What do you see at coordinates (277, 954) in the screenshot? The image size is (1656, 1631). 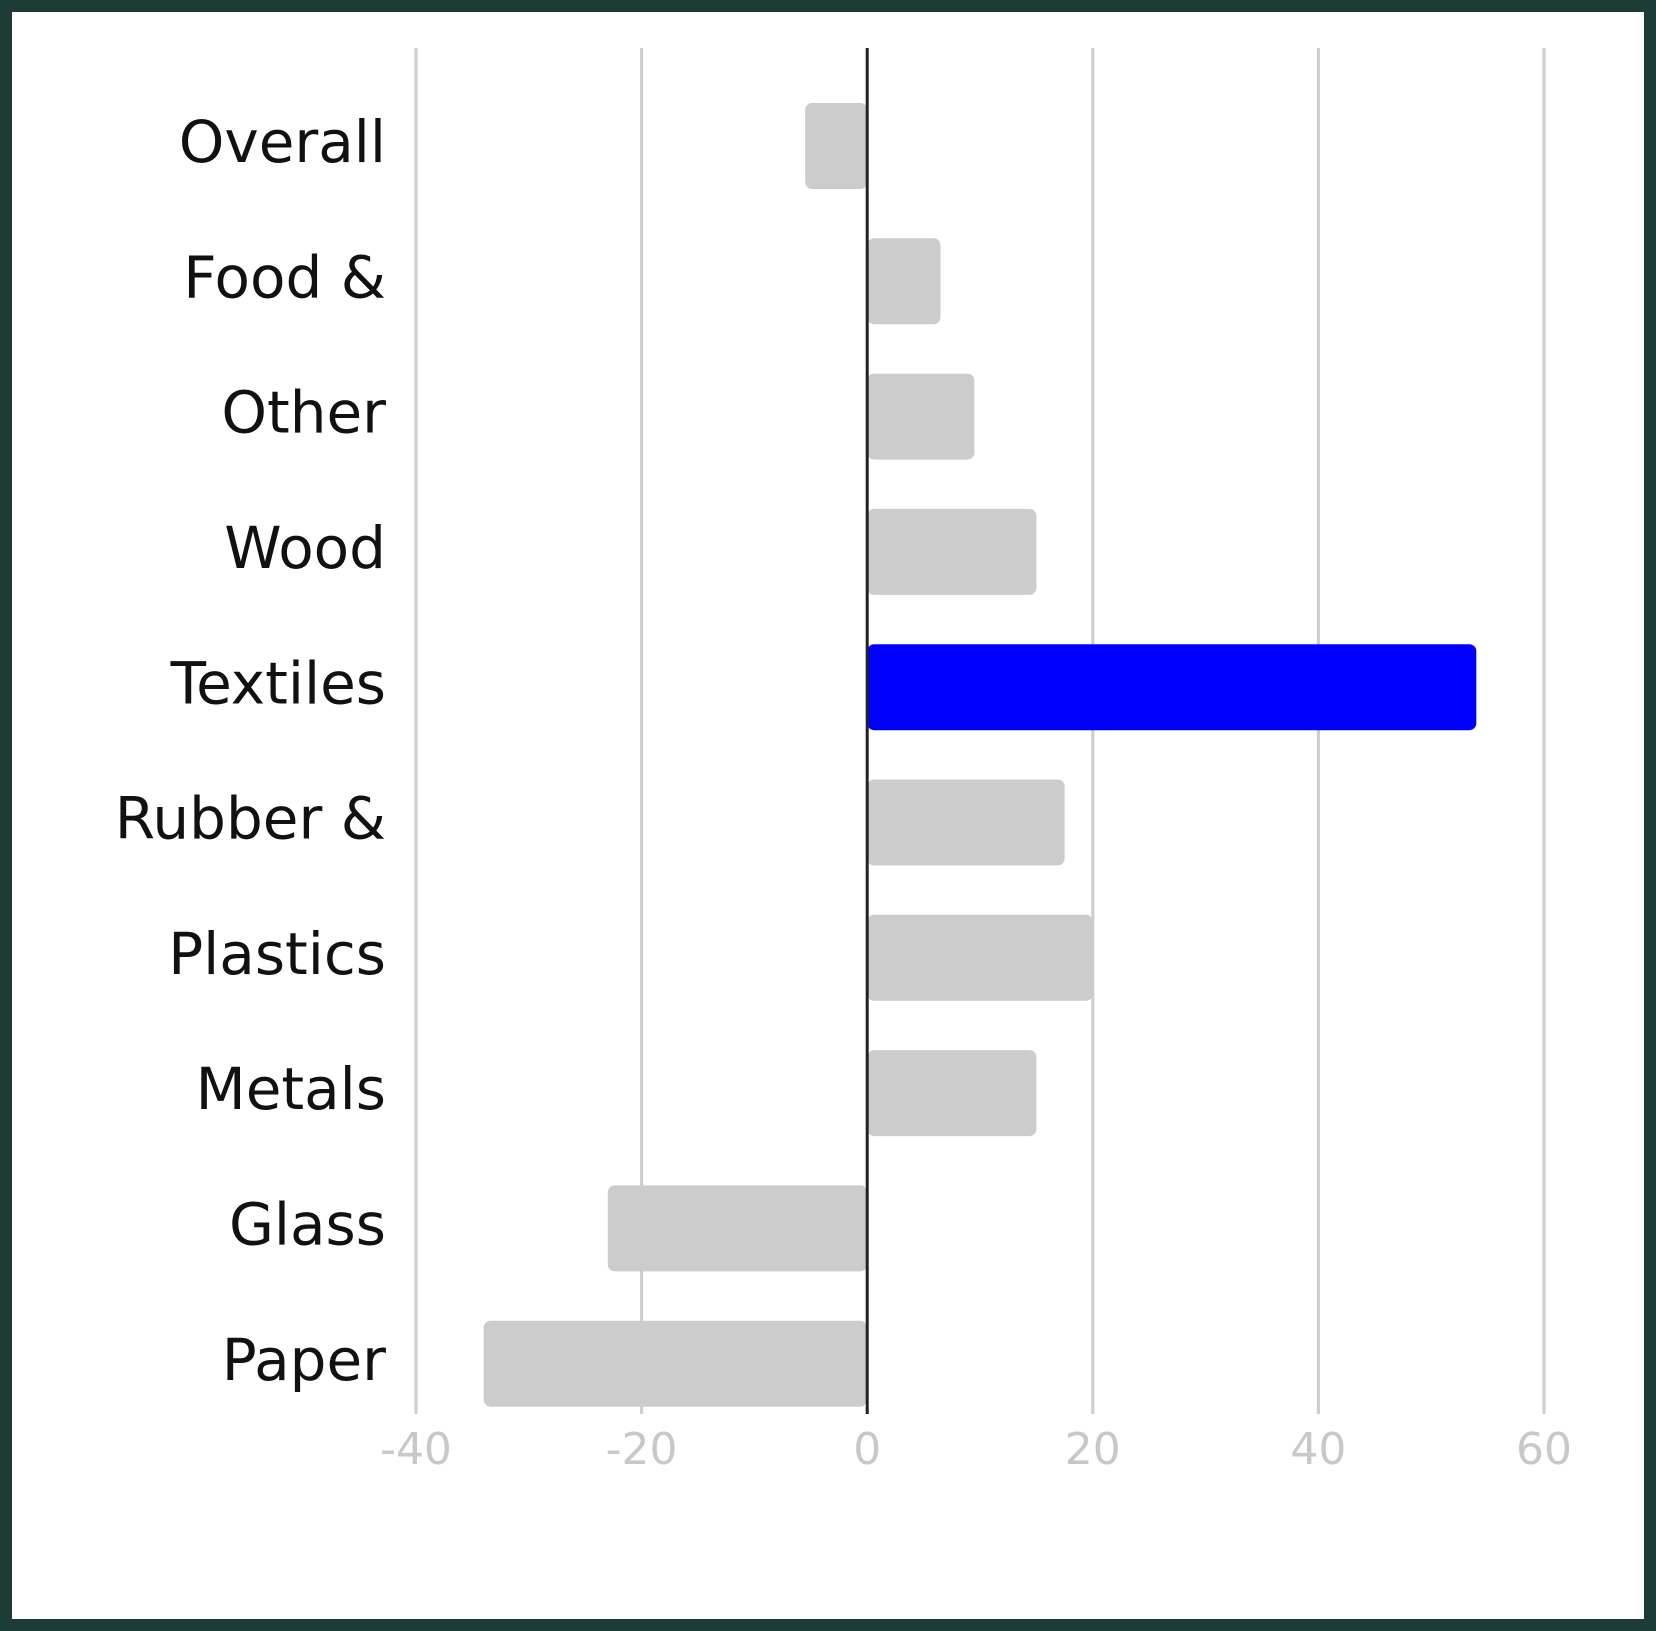 I see `category-label: Plastics` at bounding box center [277, 954].